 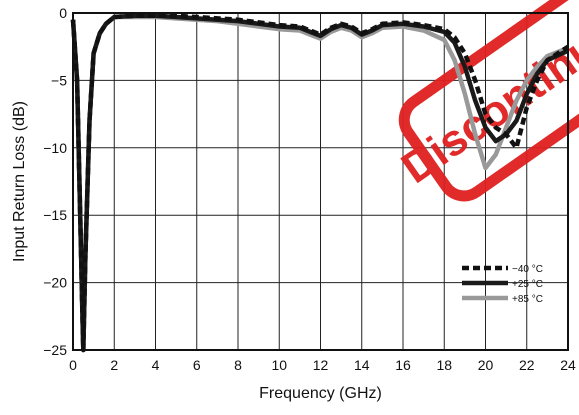 What do you see at coordinates (73, 365) in the screenshot?
I see `x-tick-label: 0` at bounding box center [73, 365].